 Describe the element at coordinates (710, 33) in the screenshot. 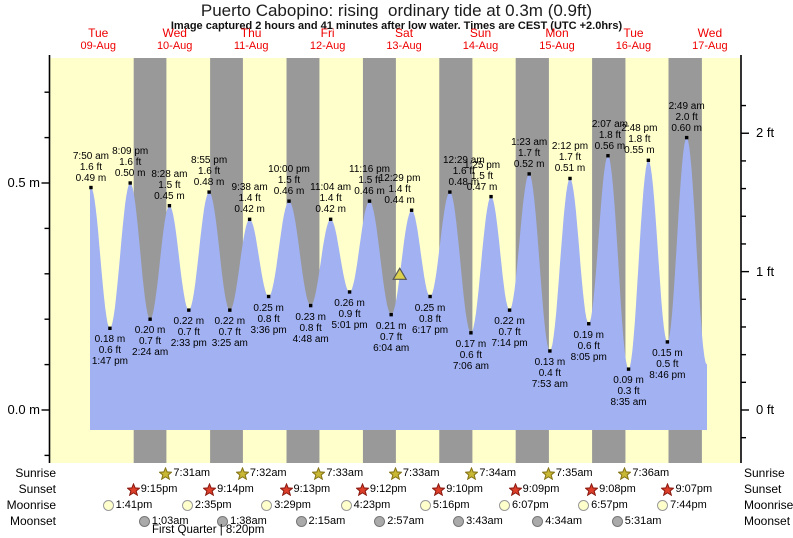

I see `day-label: Wed` at that location.